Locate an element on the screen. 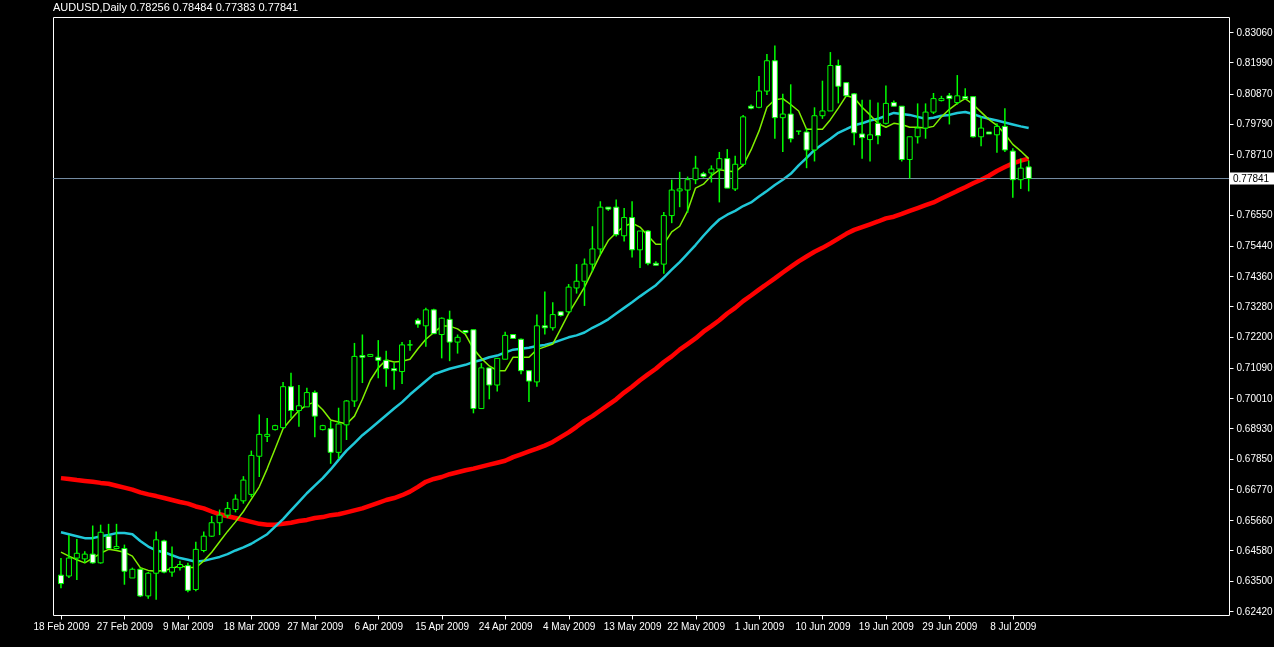 The image size is (1274, 647). y-tick-label: 0.80870 is located at coordinates (1255, 94).